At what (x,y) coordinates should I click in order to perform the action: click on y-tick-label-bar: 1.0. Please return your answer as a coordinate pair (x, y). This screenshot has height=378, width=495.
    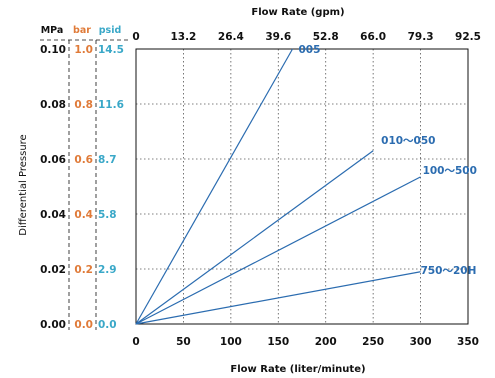
    Looking at the image, I should click on (83, 50).